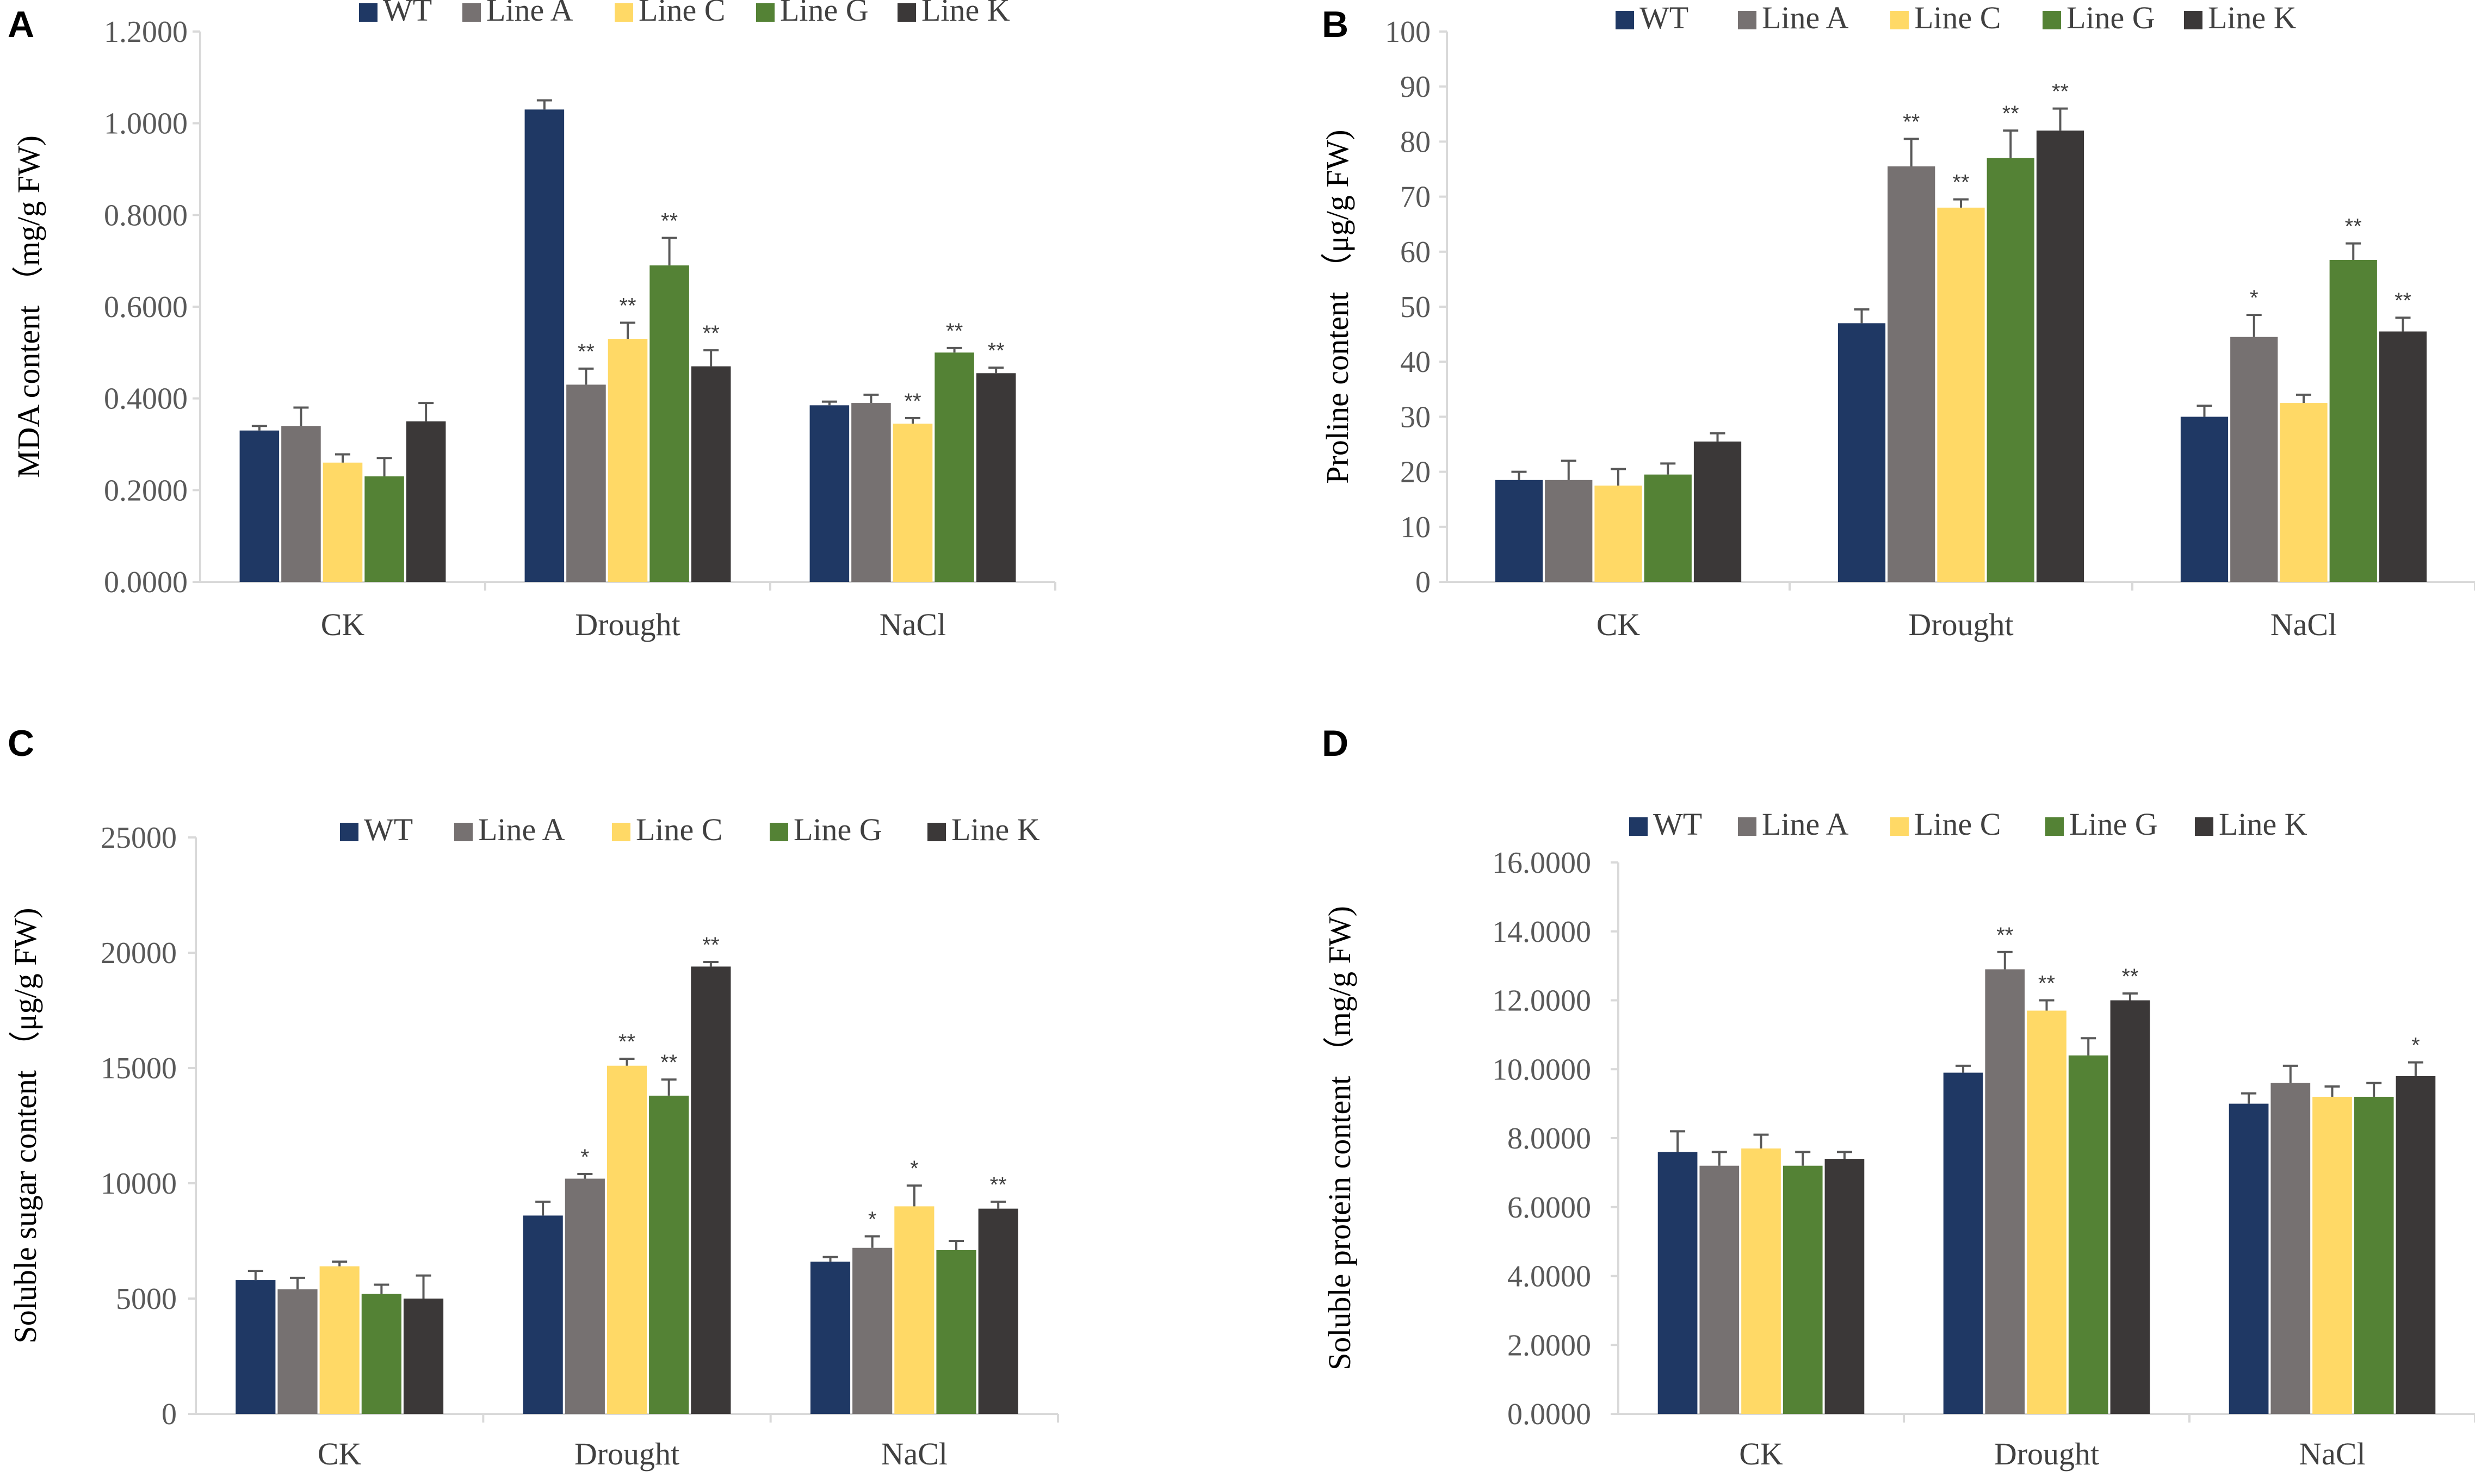  What do you see at coordinates (1541, 1001) in the screenshot?
I see `panel-d-y-tick-label: 12.0000` at bounding box center [1541, 1001].